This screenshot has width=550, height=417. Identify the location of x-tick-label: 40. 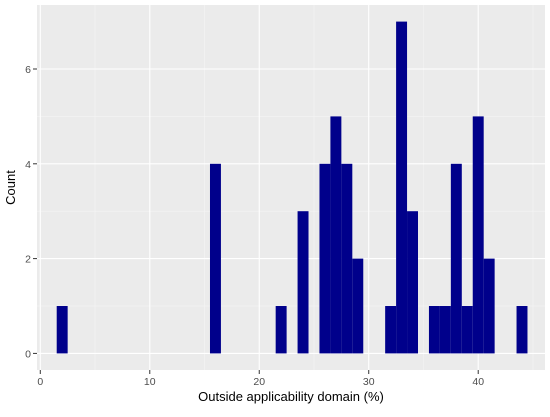
(478, 382).